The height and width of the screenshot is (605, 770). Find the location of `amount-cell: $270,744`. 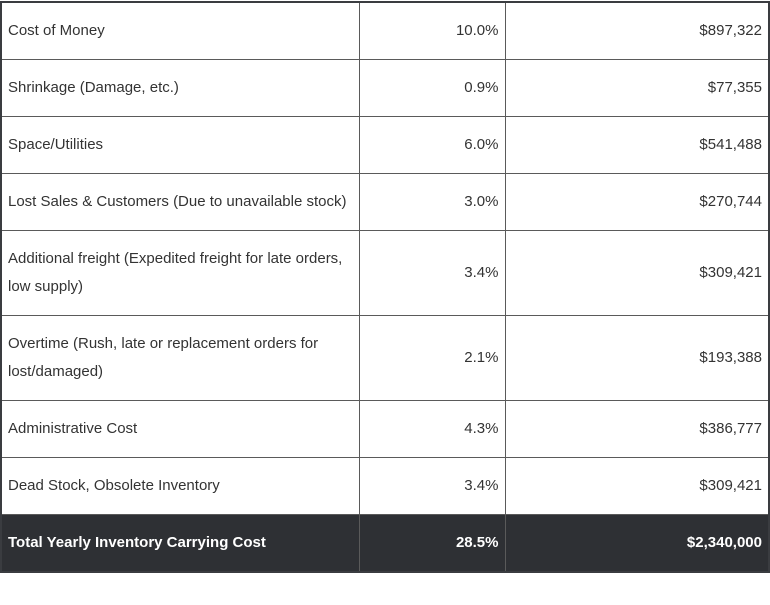

amount-cell: $270,744 is located at coordinates (637, 202).